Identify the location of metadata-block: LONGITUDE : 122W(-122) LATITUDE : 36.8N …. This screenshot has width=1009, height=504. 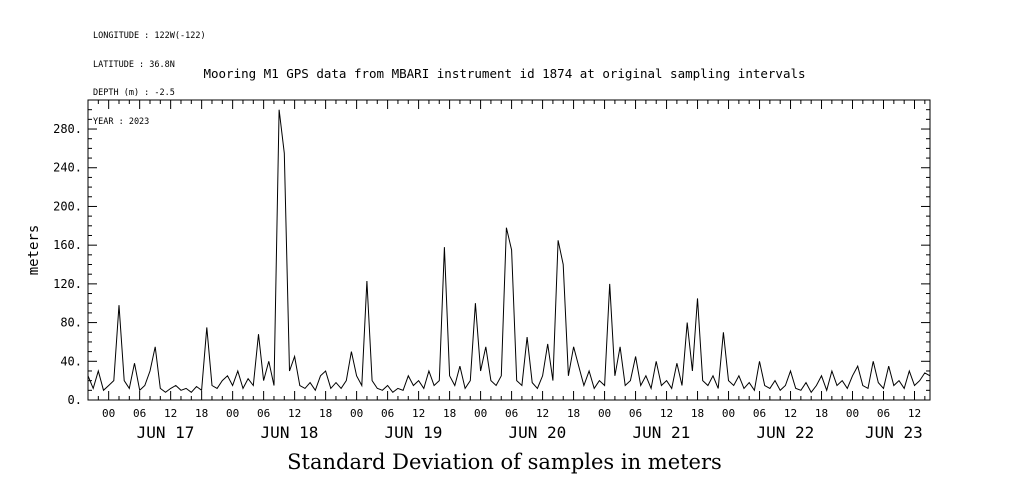
(149, 79).